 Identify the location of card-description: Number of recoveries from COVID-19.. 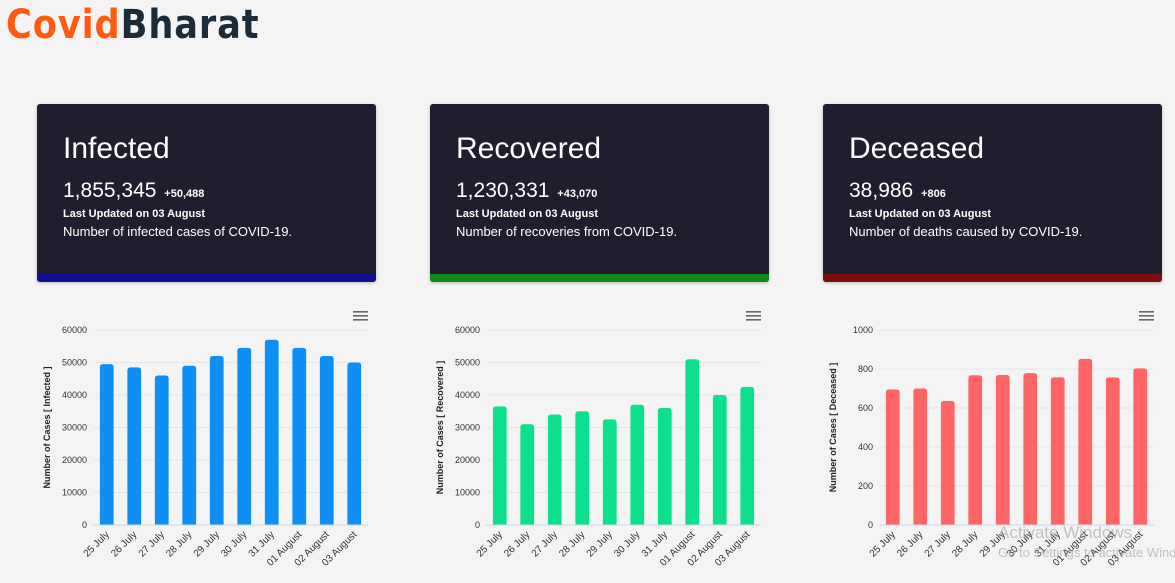
(567, 231).